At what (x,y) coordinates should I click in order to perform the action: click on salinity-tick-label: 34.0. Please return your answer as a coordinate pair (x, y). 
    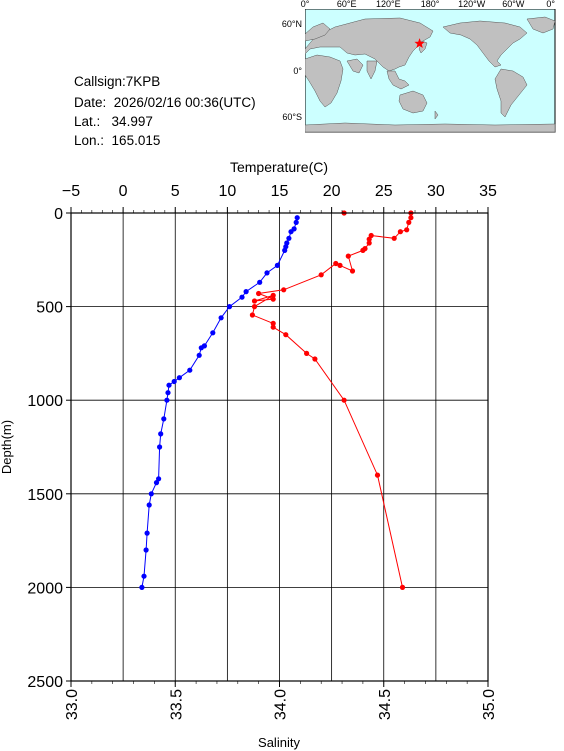
    Looking at the image, I should click on (281, 704).